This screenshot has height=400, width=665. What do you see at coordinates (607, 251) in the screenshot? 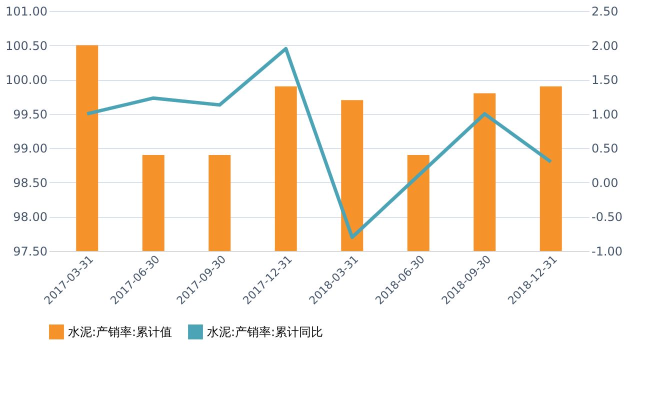
I see `y2-tick-label: -1.00` at bounding box center [607, 251].